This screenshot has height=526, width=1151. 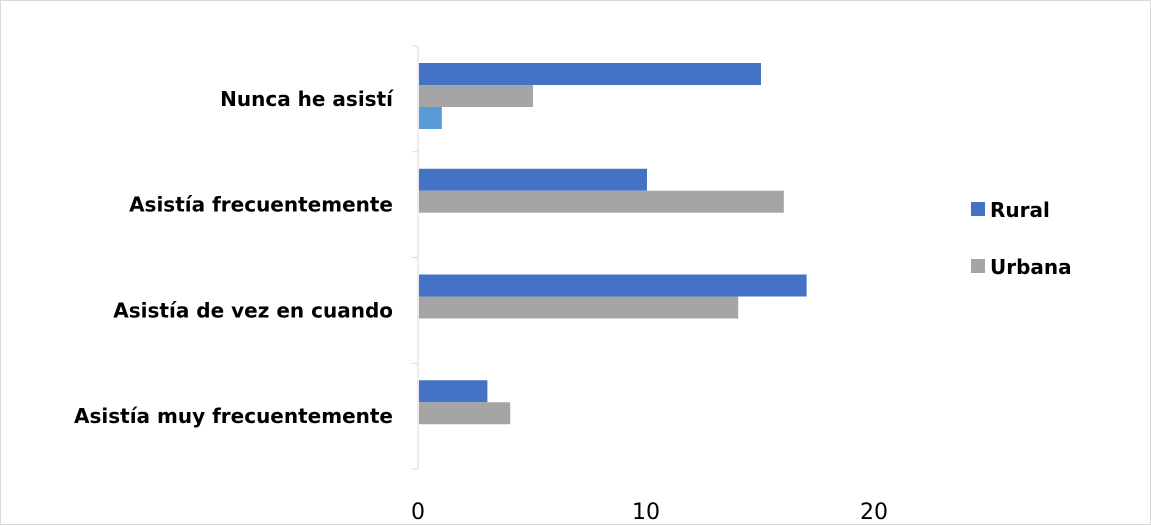 What do you see at coordinates (646, 512) in the screenshot?
I see `x-tick-label: 10` at bounding box center [646, 512].